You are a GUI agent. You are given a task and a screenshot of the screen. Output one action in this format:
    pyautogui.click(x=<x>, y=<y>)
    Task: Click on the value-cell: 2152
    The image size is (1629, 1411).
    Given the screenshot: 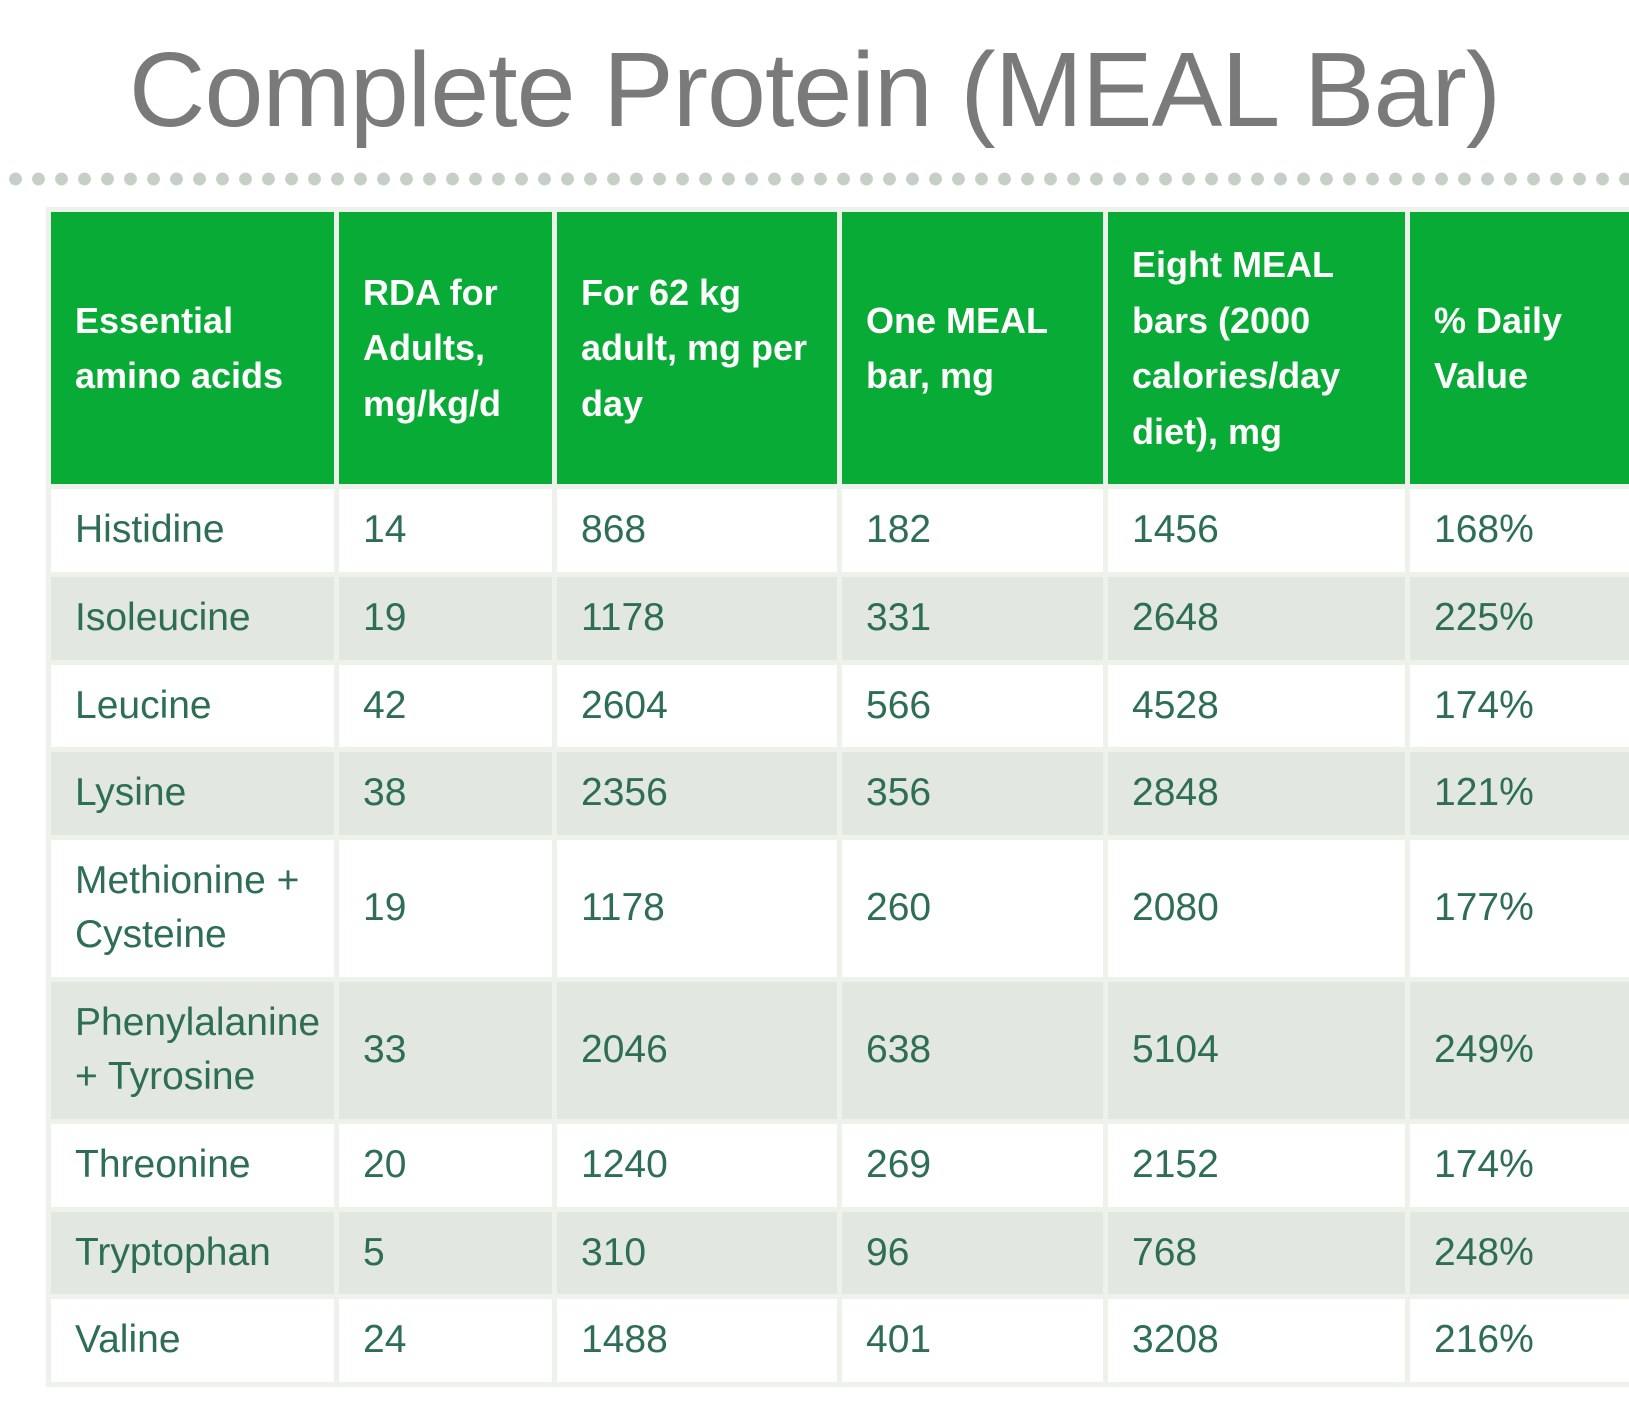 What is the action you would take?
    pyautogui.click(x=1256, y=1165)
    